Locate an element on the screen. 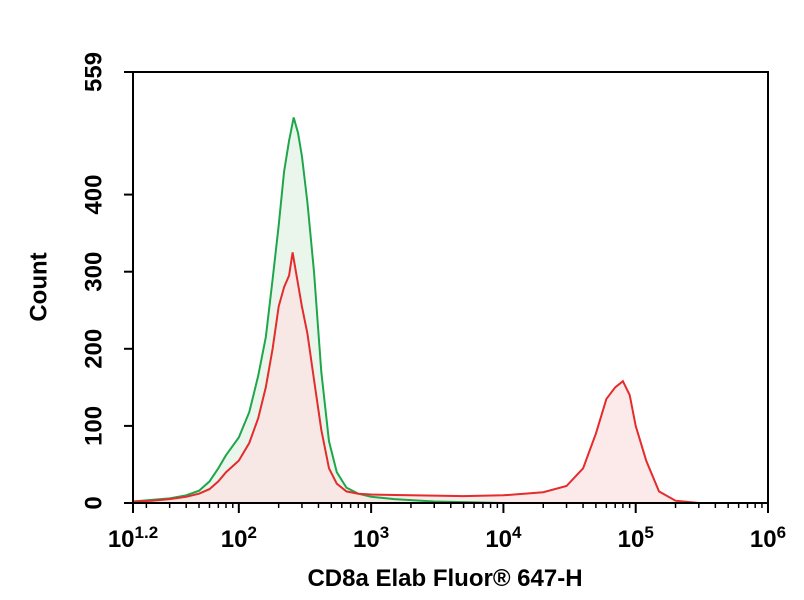 This screenshot has height=600, width=804. y-tick-label: 300 is located at coordinates (93, 272).